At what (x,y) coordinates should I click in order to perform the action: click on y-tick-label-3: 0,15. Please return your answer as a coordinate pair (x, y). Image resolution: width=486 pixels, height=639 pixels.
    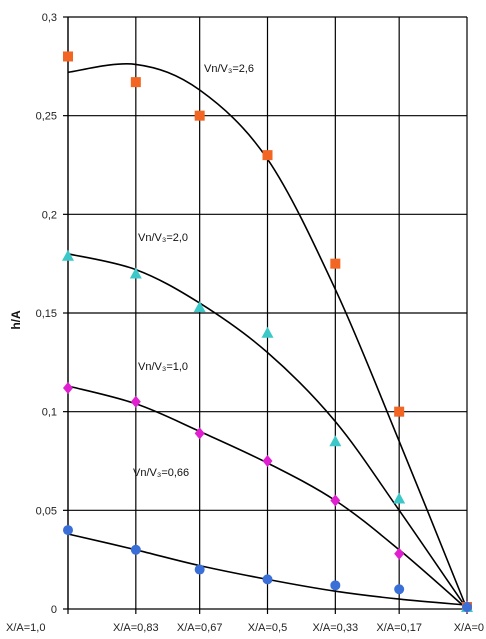
    Looking at the image, I should click on (46, 314).